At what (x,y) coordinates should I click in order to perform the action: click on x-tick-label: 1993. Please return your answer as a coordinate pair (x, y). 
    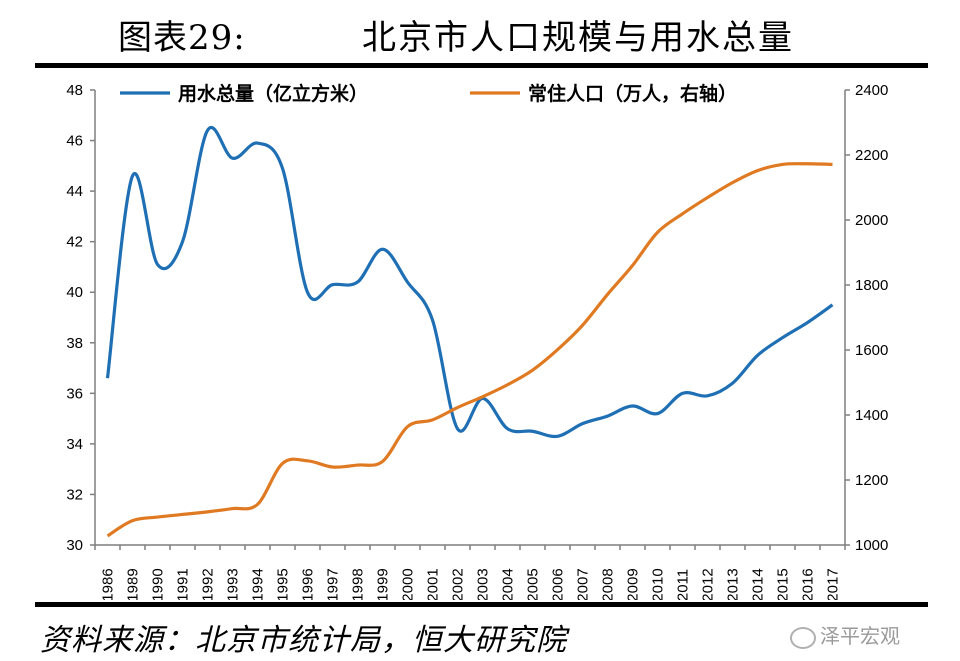
    Looking at the image, I should click on (233, 584).